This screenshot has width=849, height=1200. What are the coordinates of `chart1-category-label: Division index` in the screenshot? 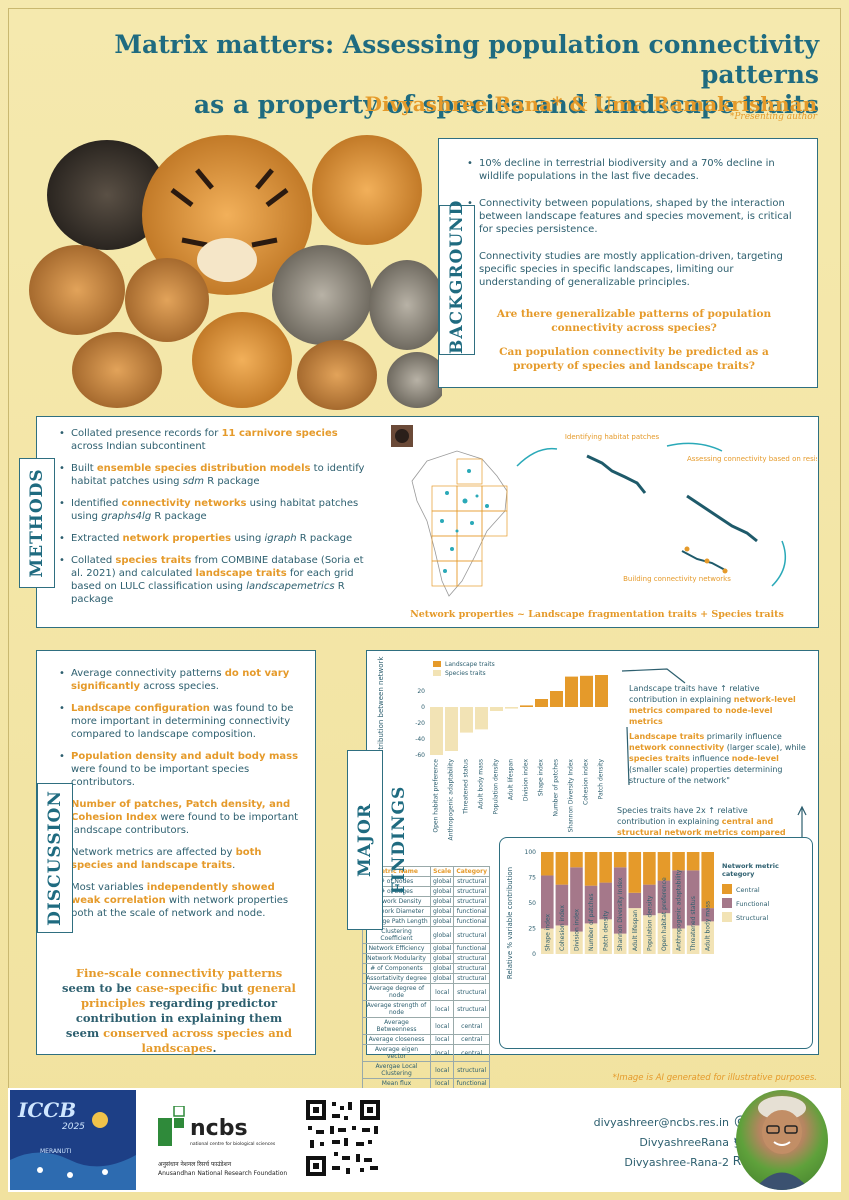 It's located at (526, 780).